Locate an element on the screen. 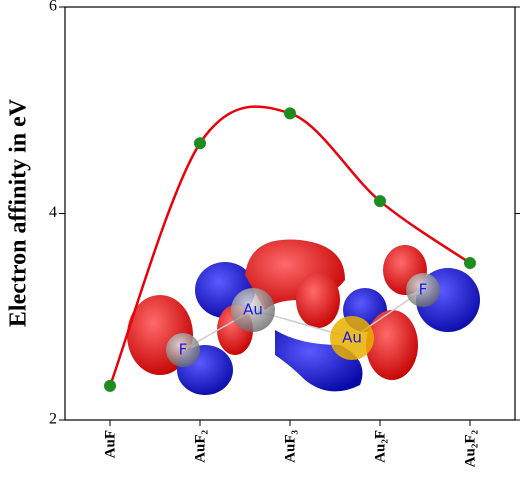 The width and height of the screenshot is (520, 488). y-tick-label: 2 is located at coordinates (53, 419).